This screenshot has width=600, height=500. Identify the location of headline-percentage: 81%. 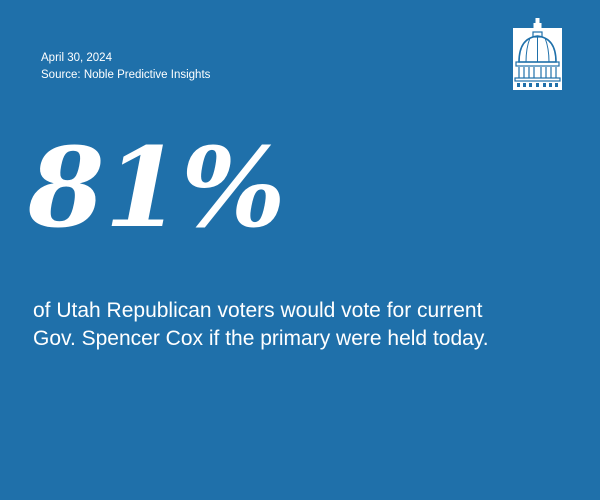
(157, 187).